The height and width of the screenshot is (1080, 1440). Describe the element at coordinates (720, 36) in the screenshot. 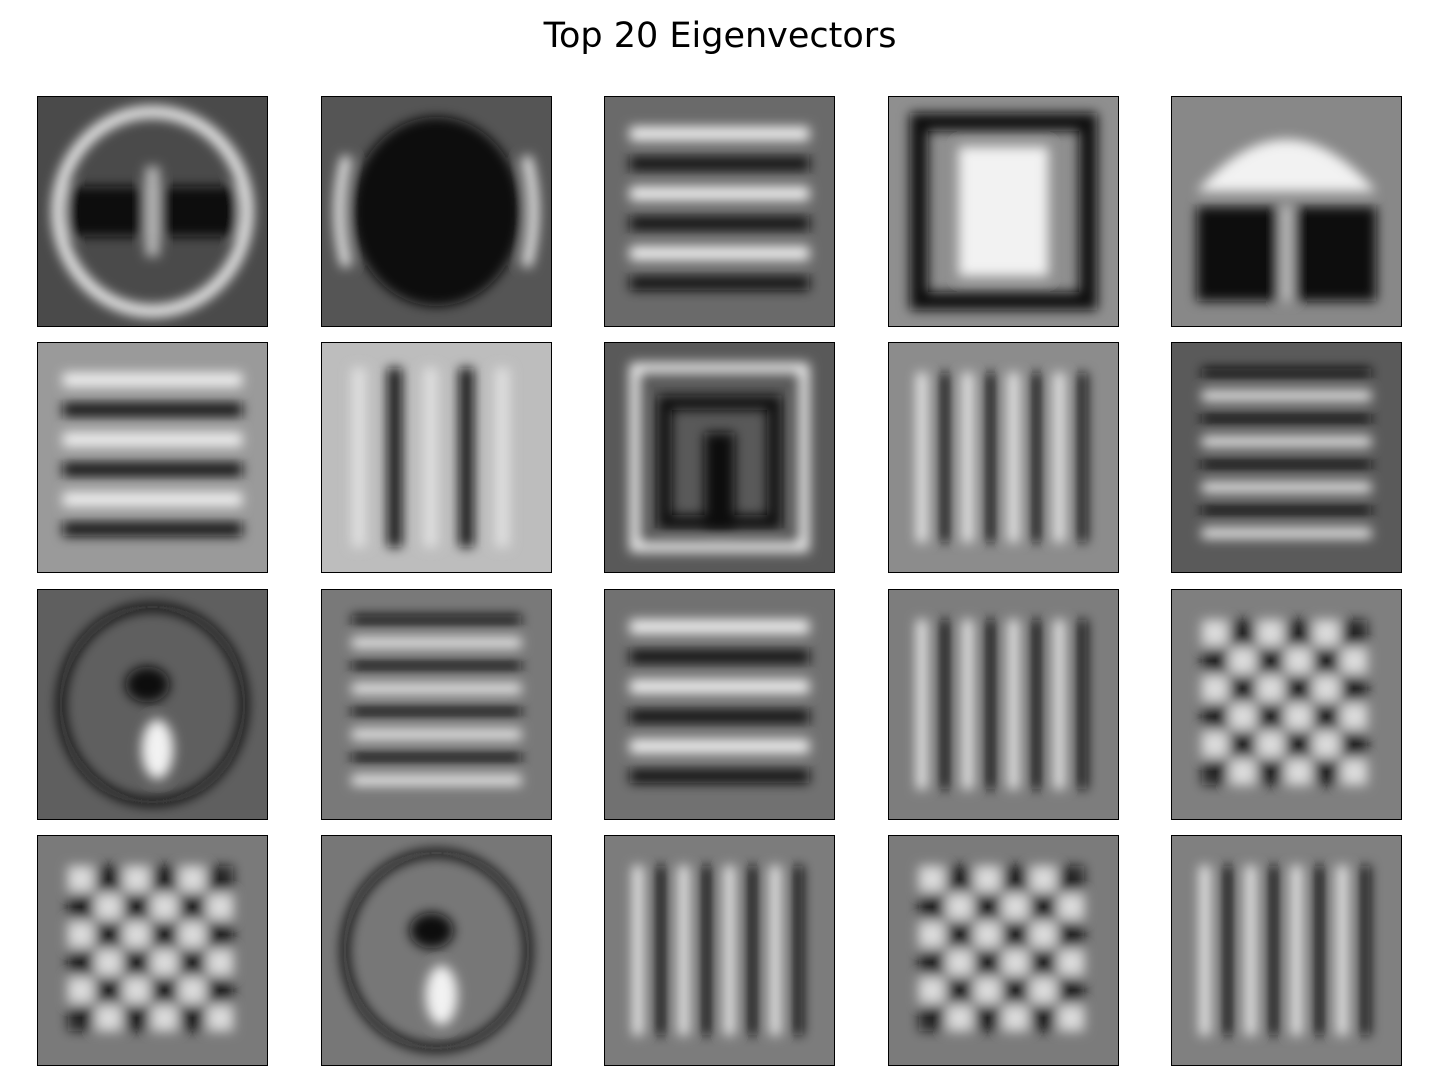

I see `figure-title: Top 20 Eigenvectors` at that location.